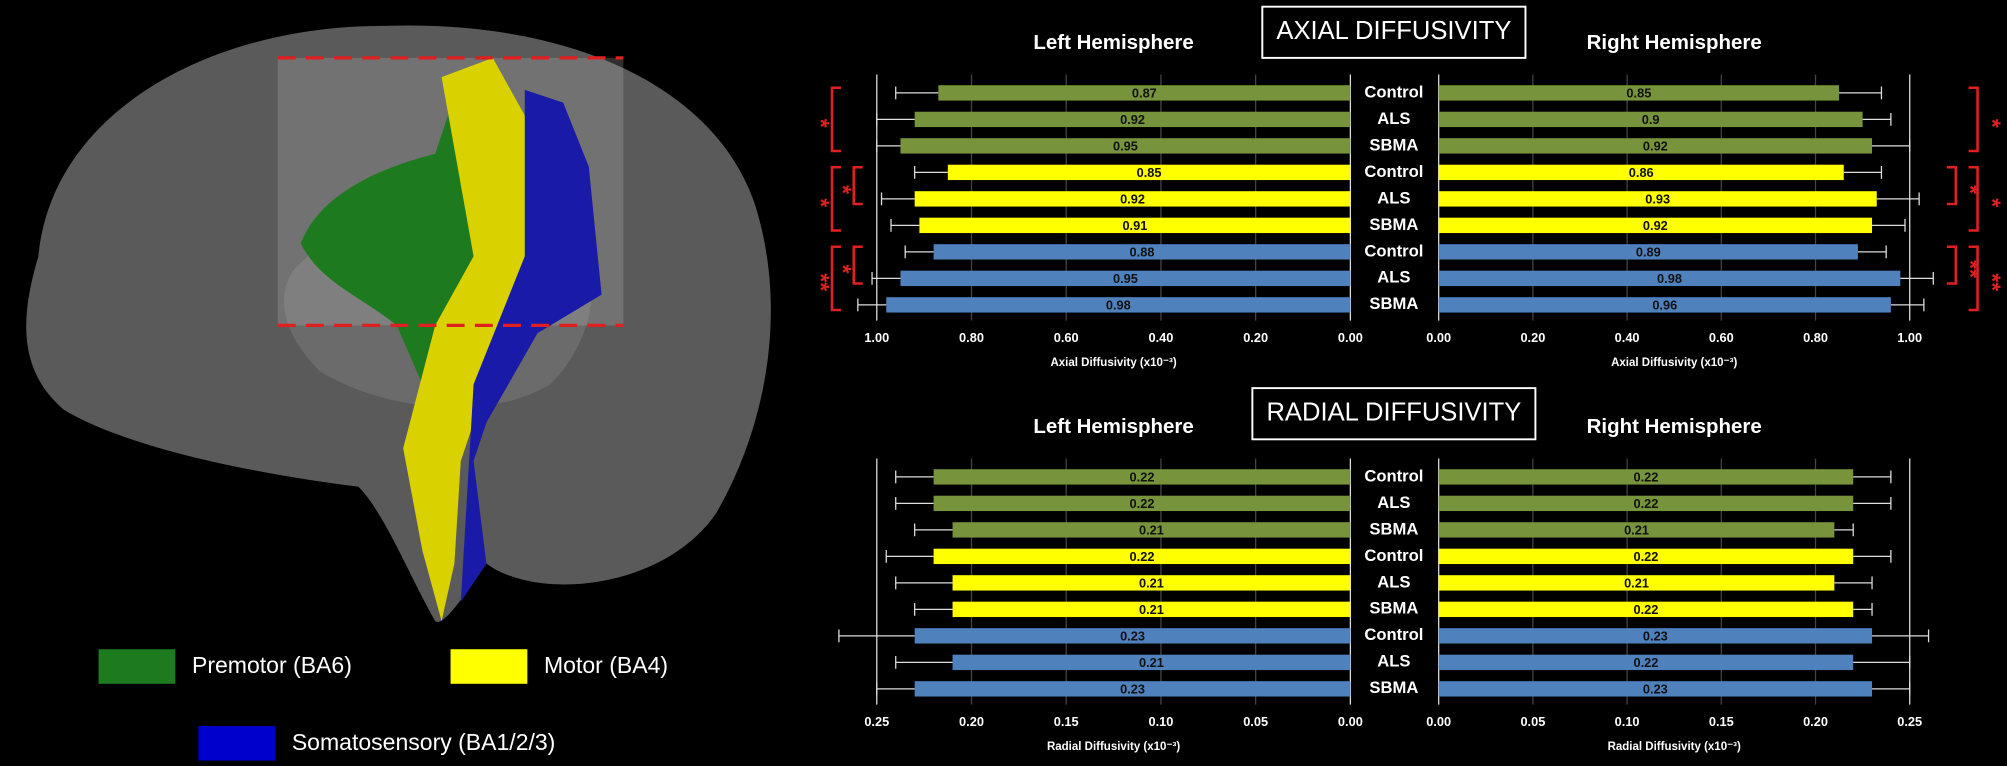  I want to click on region-somatosensory, so click(531, 345).